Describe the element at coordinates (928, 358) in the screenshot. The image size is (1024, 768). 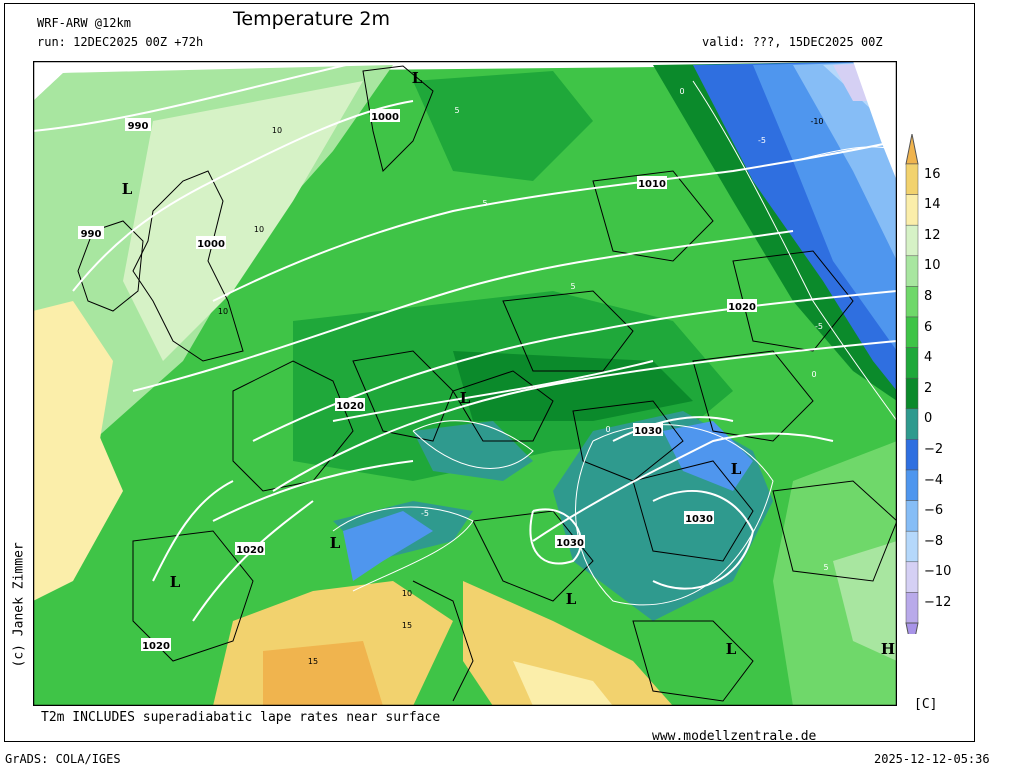
I see `colorbar-label: 4` at that location.